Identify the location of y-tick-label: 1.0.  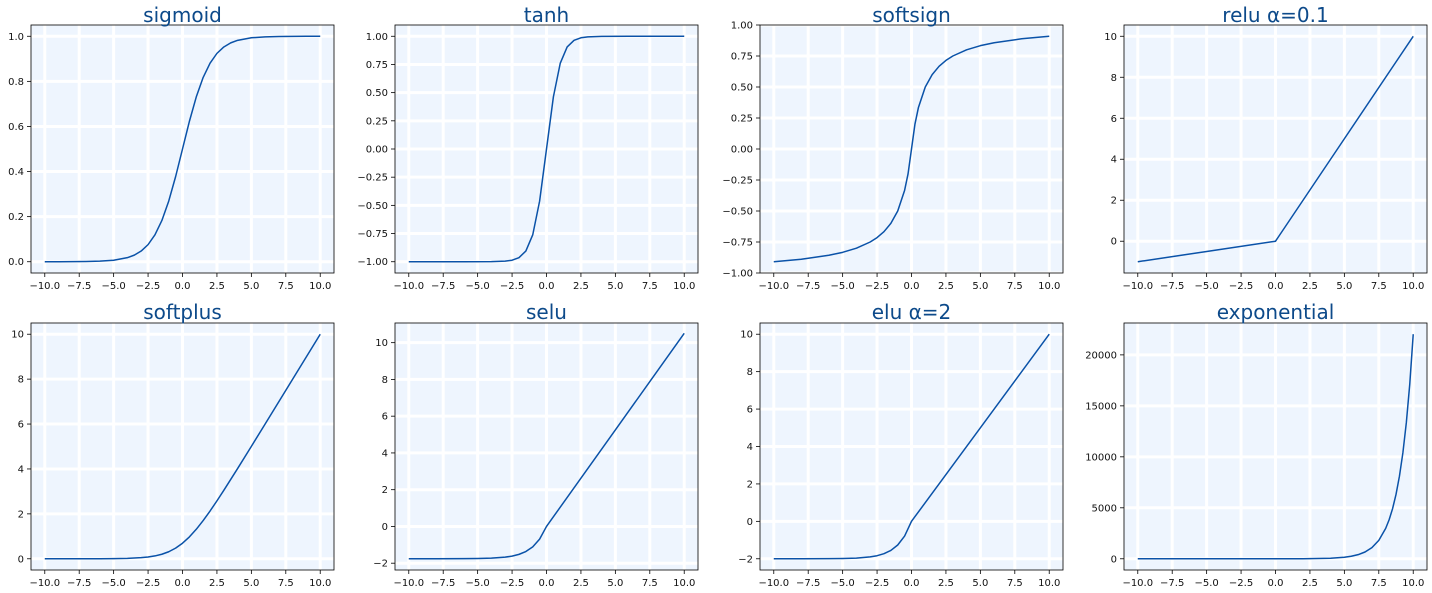
(16, 37).